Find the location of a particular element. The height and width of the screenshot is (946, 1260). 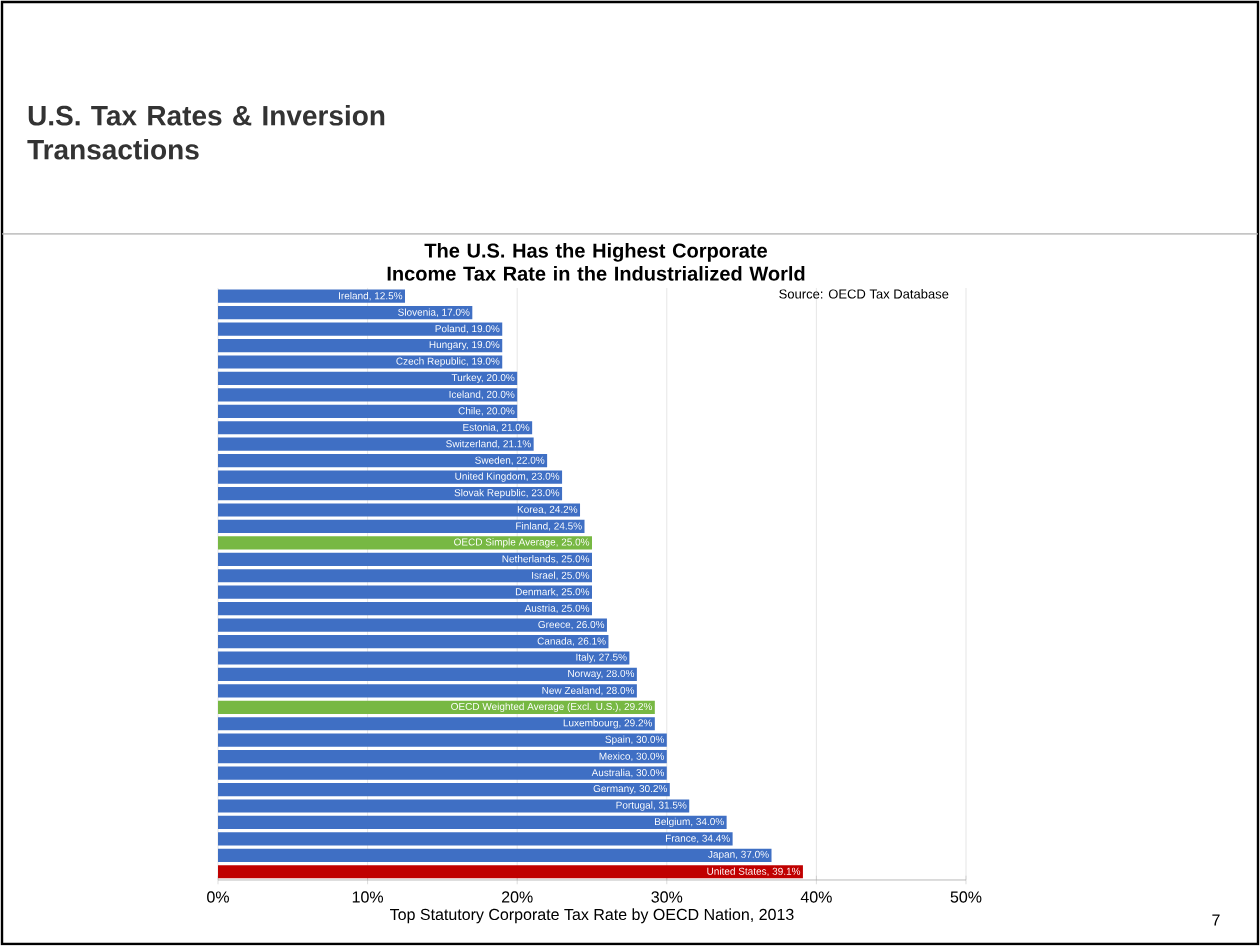

x-tick-label: 0% is located at coordinates (218, 897).